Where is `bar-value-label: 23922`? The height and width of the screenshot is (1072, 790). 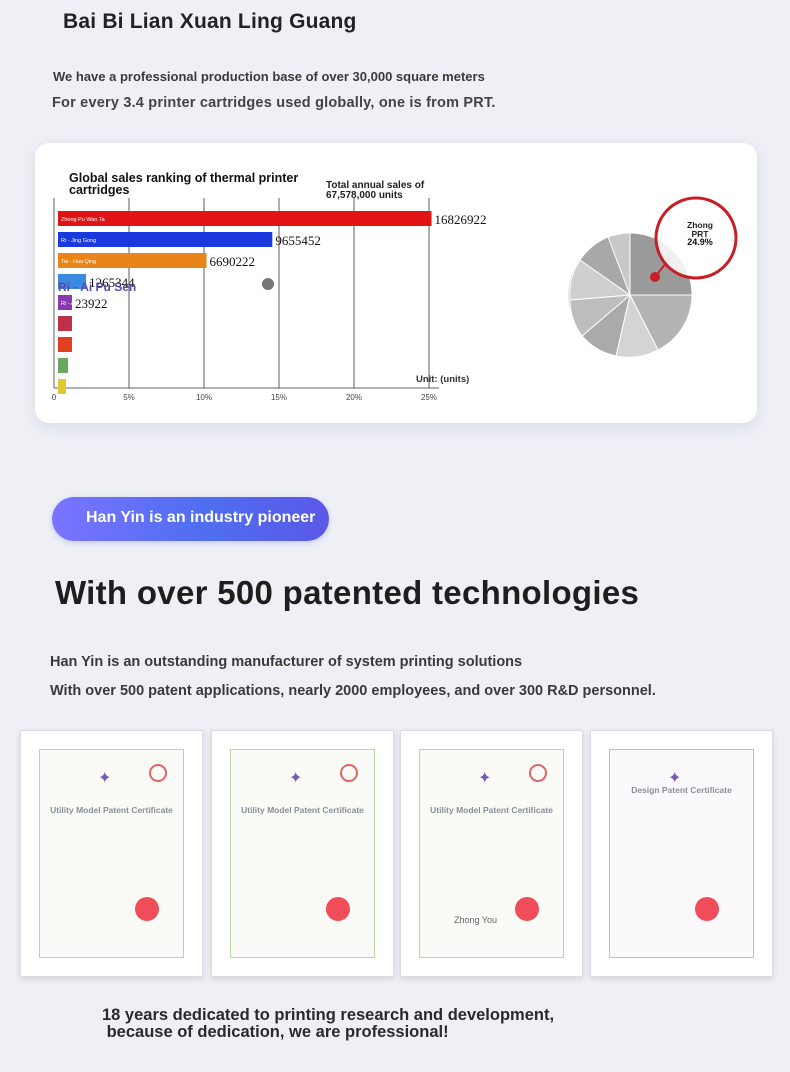 bar-value-label: 23922 is located at coordinates (91, 303).